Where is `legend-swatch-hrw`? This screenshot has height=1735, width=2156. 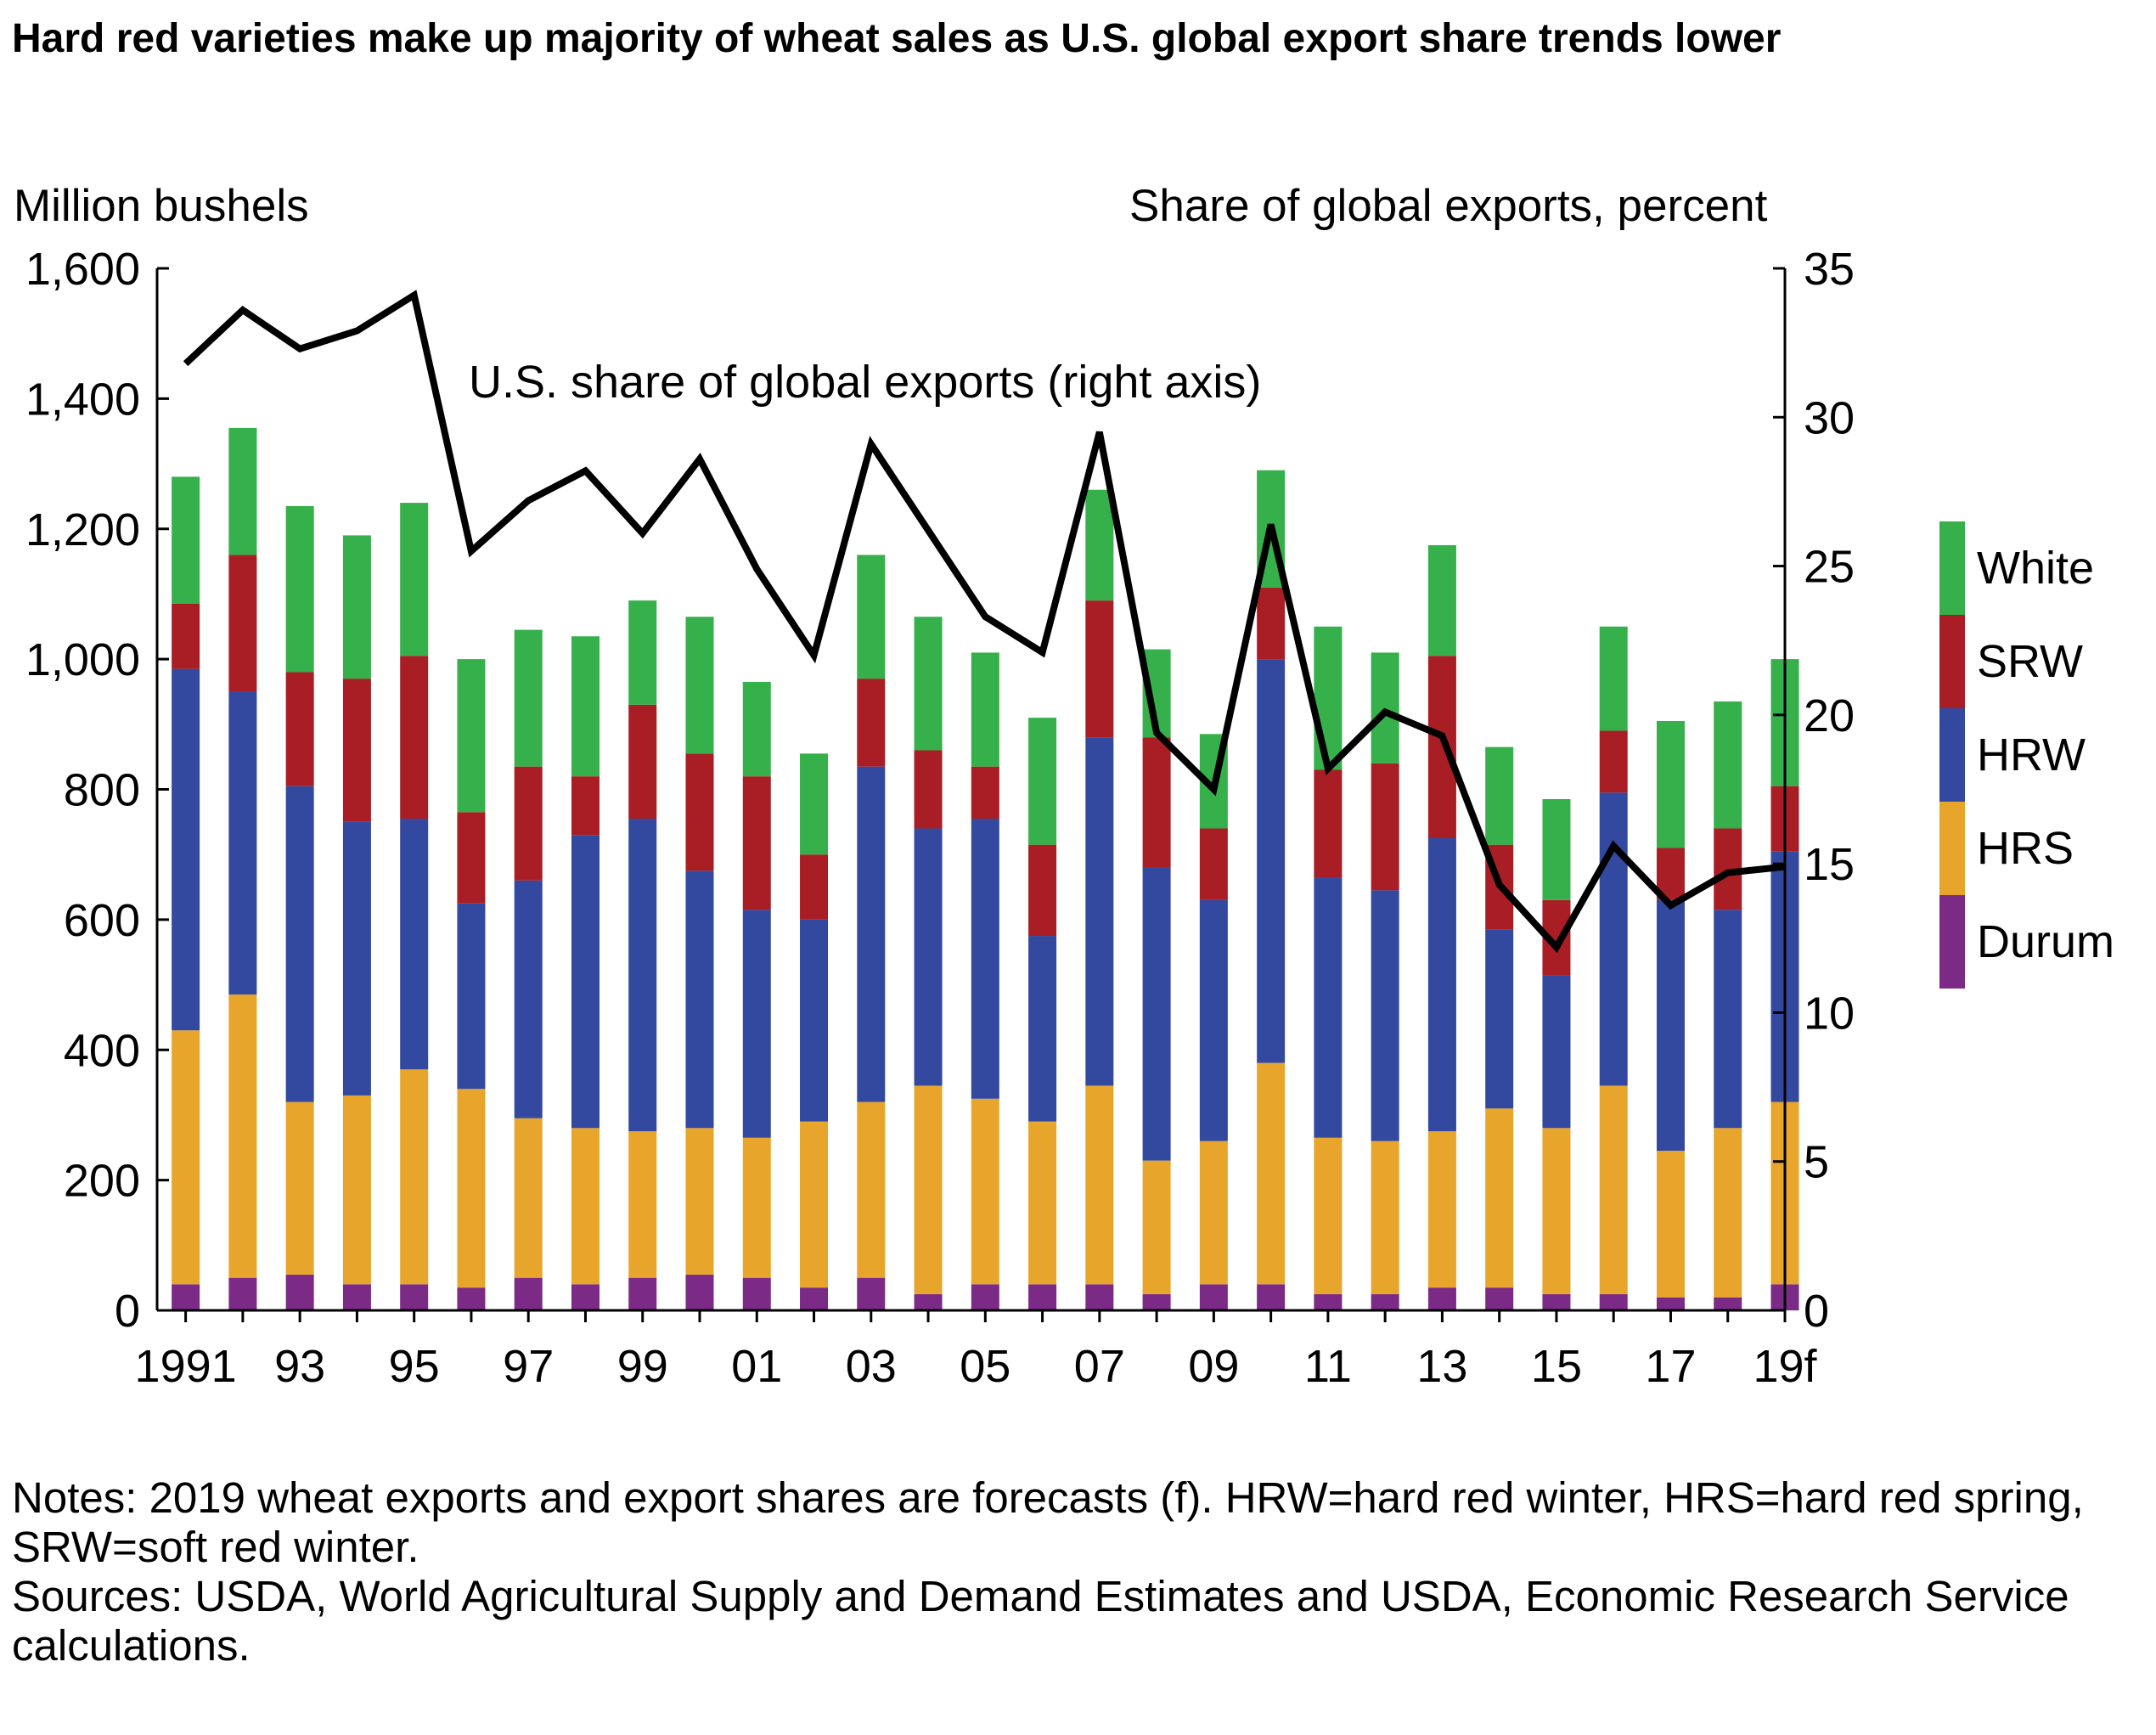 legend-swatch-hrw is located at coordinates (1952, 755).